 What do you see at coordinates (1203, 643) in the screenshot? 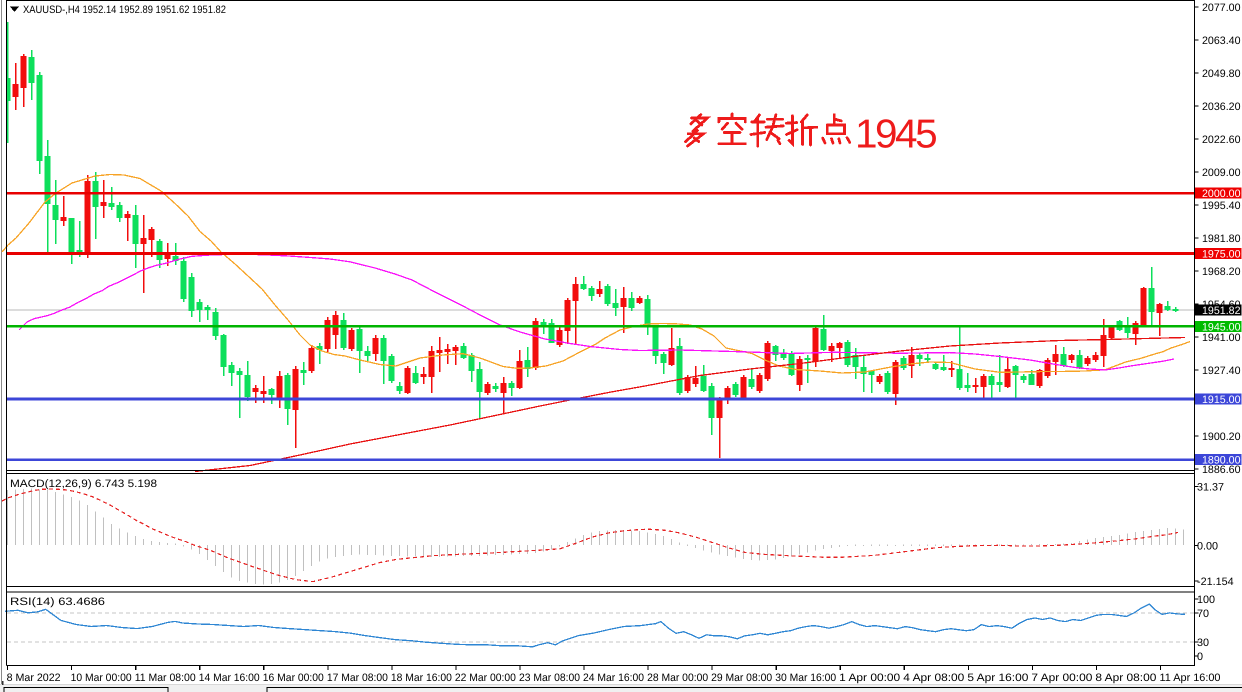
I see `svg-text: 30` at bounding box center [1203, 643].